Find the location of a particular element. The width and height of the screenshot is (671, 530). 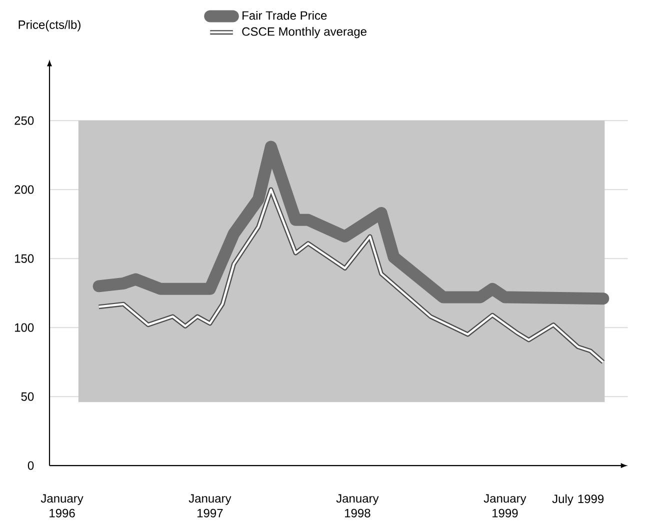

legend-label: Fair Trade Price is located at coordinates (284, 15).